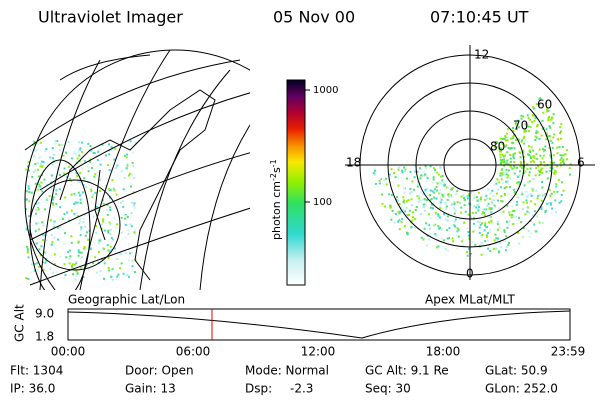 This screenshot has width=600, height=400. What do you see at coordinates (20, 323) in the screenshot?
I see `timeline-axis-label: GC Alt` at bounding box center [20, 323].